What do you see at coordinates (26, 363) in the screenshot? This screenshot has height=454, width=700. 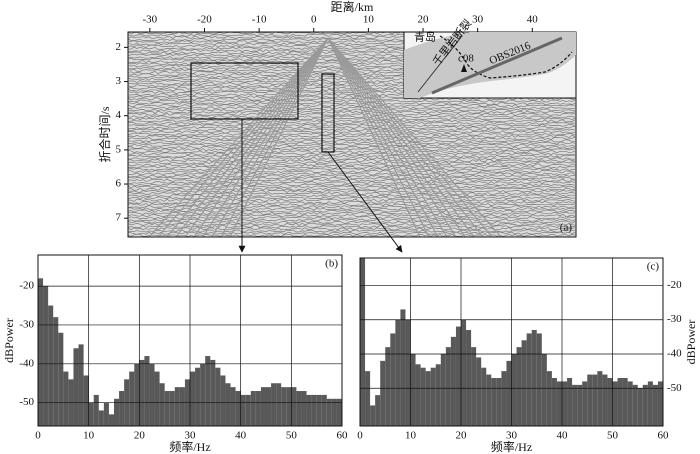 I see `y-tick-label: -40` at bounding box center [26, 363].